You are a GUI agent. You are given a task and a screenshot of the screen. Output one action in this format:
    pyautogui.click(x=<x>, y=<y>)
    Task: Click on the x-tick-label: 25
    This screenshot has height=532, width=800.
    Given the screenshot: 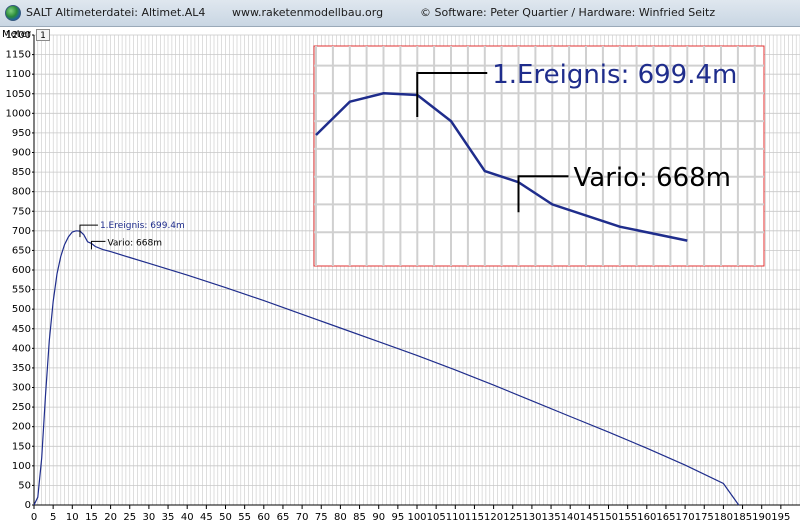 What is the action you would take?
    pyautogui.click(x=129, y=517)
    